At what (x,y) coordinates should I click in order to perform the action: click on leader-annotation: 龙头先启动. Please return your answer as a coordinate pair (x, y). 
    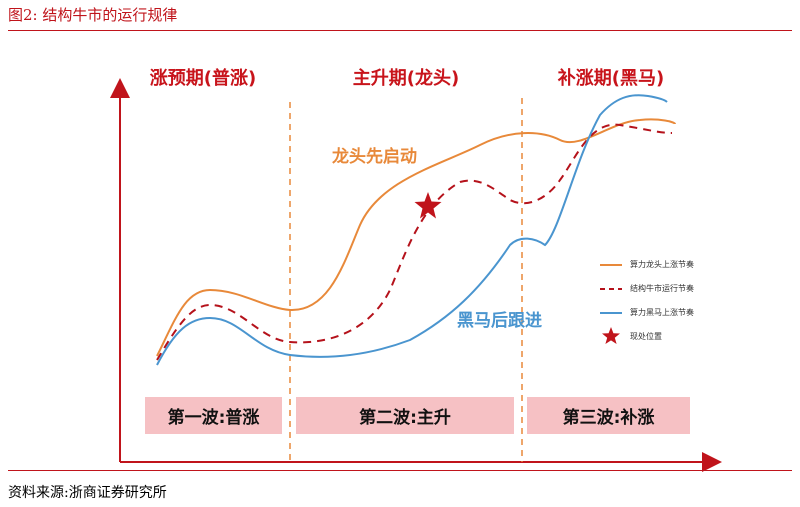
    Looking at the image, I should click on (374, 157).